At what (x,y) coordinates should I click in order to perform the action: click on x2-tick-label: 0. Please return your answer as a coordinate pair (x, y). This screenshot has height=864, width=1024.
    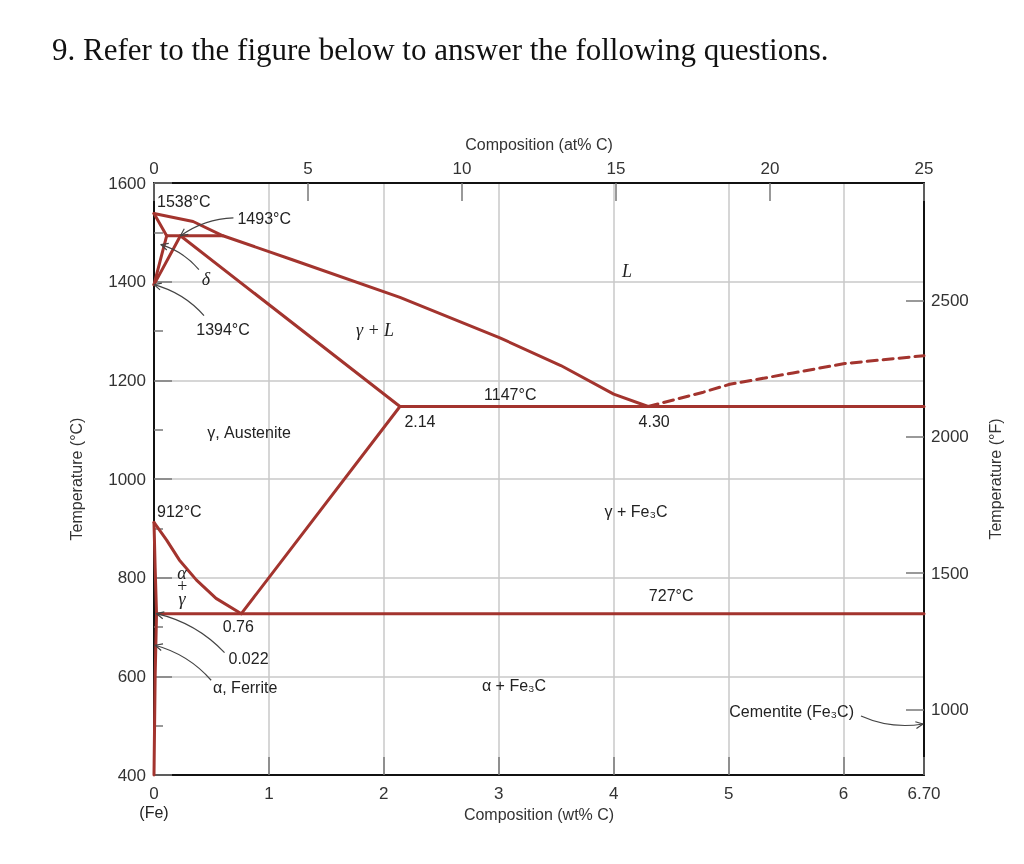
    Looking at the image, I should click on (154, 168).